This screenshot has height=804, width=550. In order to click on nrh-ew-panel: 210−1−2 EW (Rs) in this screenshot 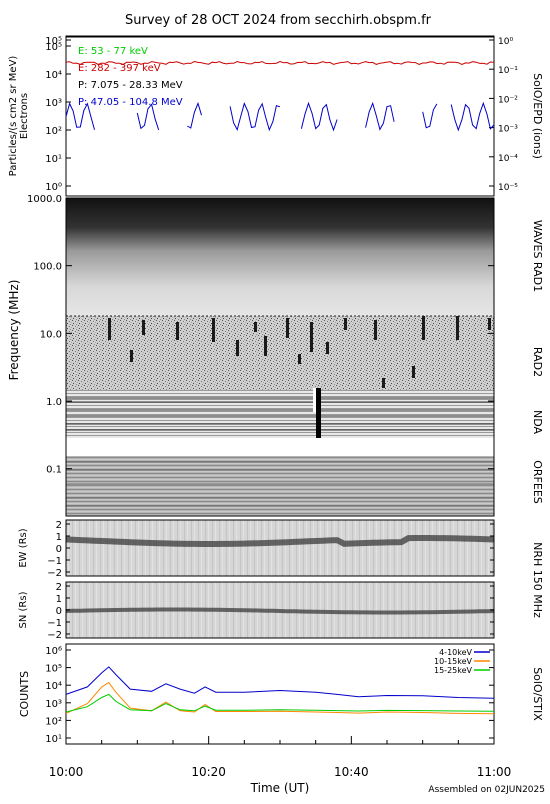, I will do `click(256, 549)`.